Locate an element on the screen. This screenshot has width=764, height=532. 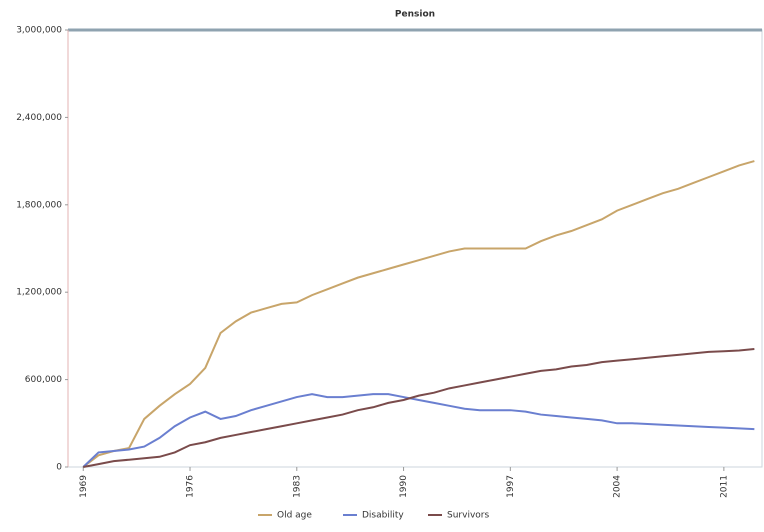
y-tick-label: 0 is located at coordinates (59, 468).